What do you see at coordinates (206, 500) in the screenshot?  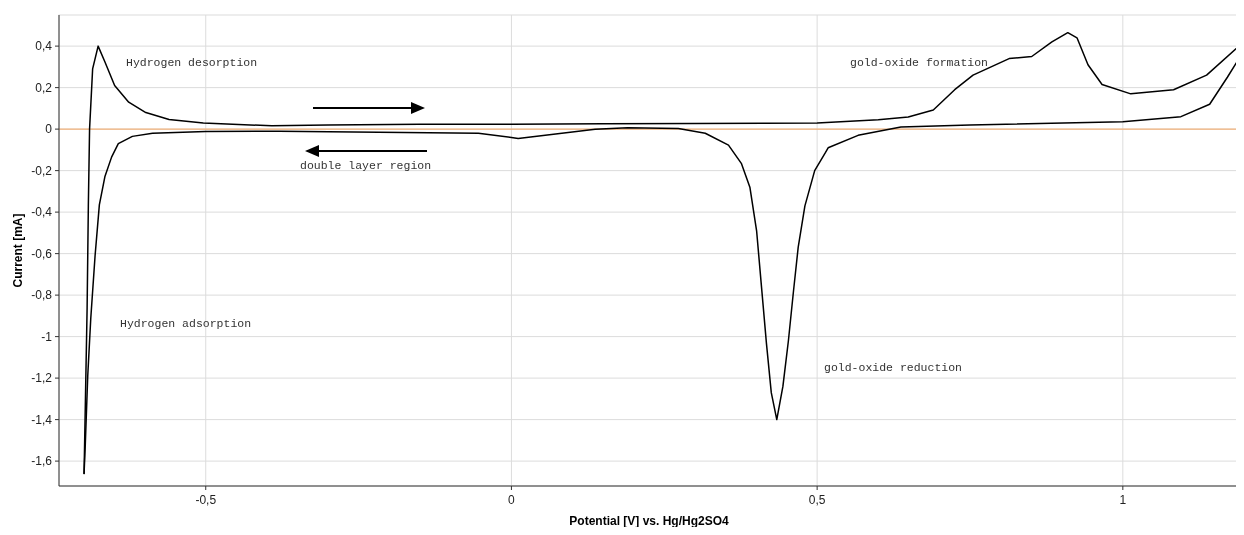 I see `x-tick-label: -0,5` at bounding box center [206, 500].